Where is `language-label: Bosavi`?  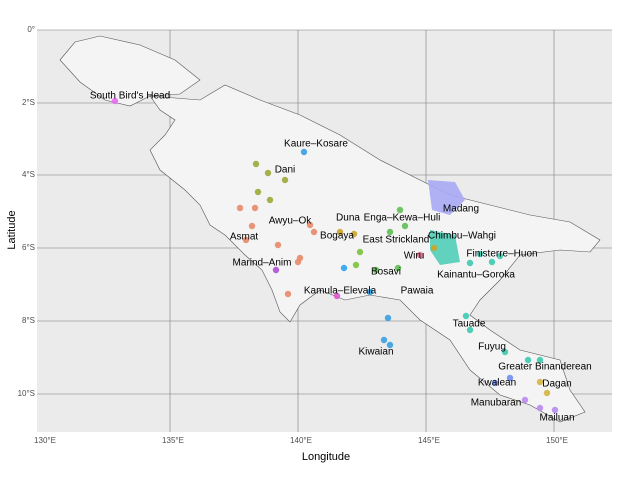
language-label: Bosavi is located at coordinates (386, 272).